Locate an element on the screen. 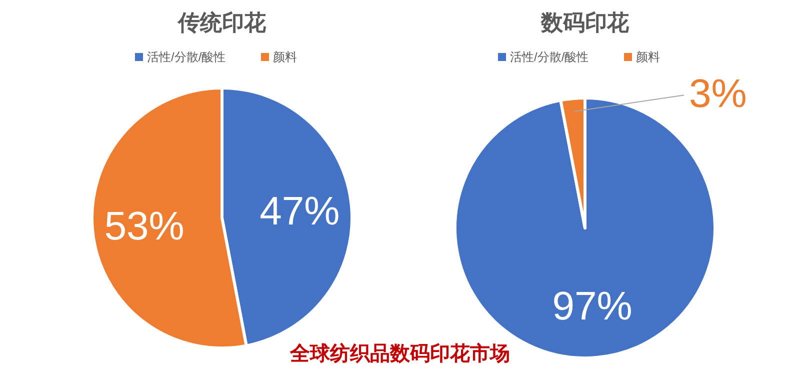 This screenshot has width=800, height=377. text: 全球纺织品数码印花市场 is located at coordinates (399, 353).